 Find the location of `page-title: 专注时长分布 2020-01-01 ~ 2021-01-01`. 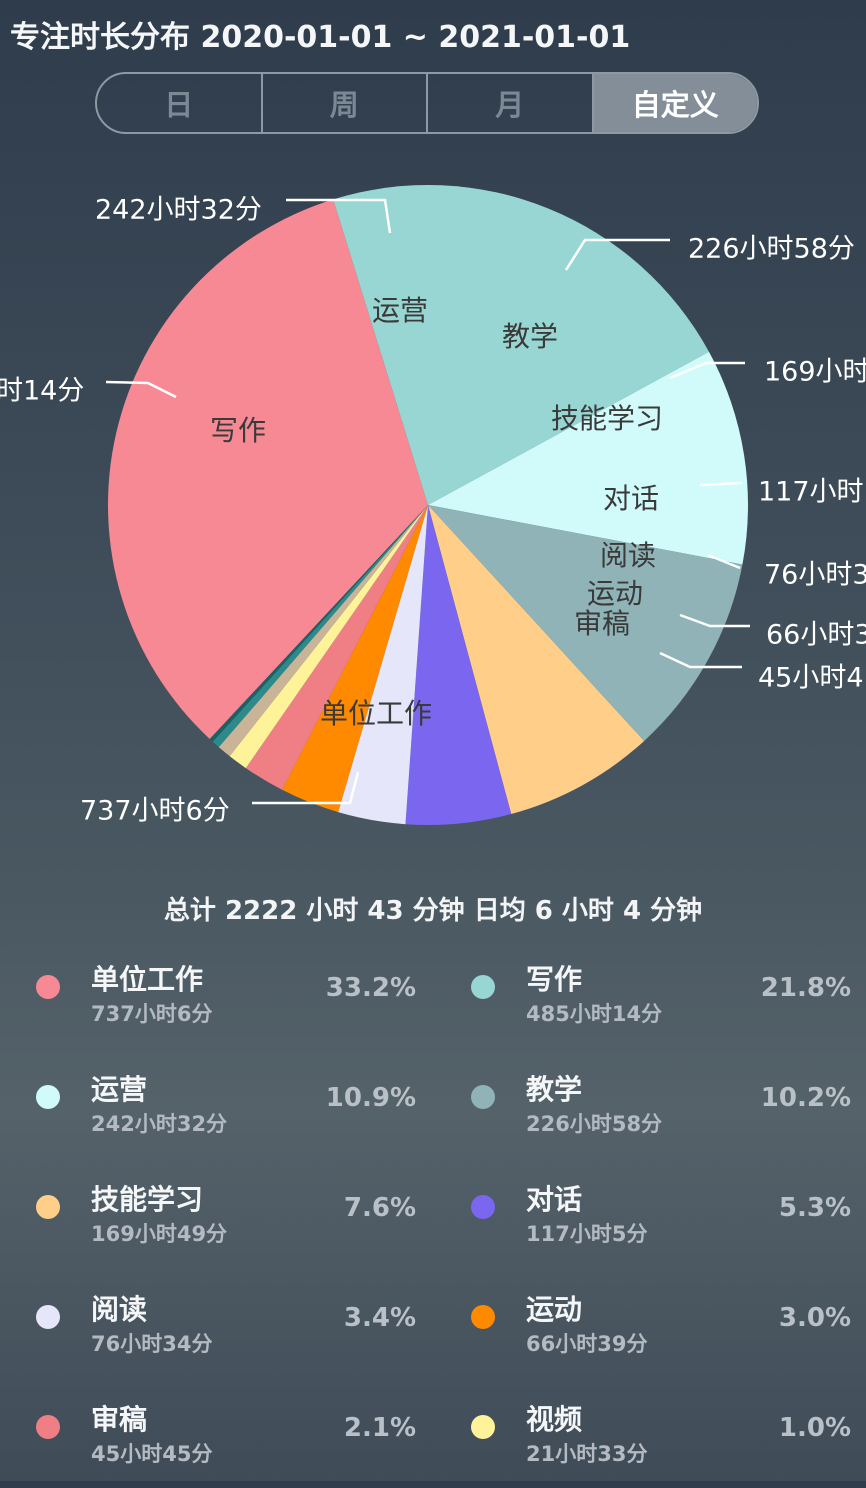

page-title: 专注时长分布 2020-01-01 ~ 2021-01-01 is located at coordinates (320, 37).